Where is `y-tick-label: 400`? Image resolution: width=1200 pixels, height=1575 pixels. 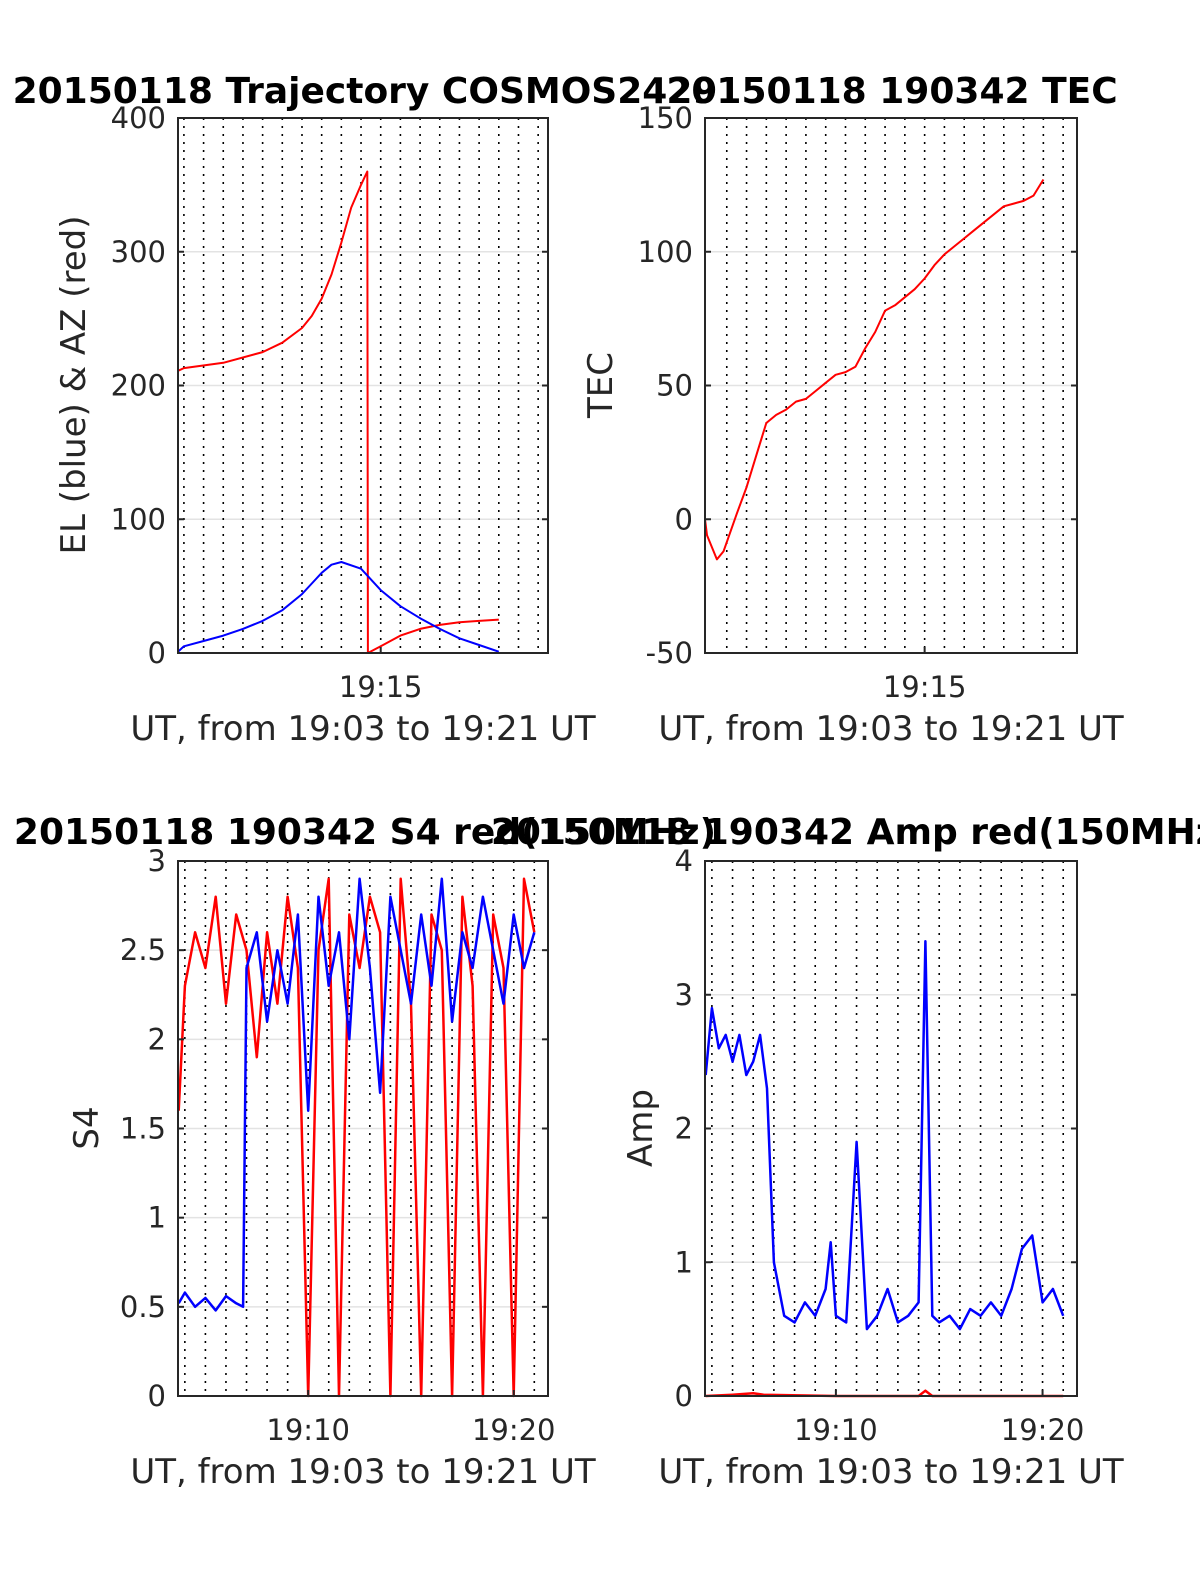
y-tick-label: 400 is located at coordinates (138, 118).